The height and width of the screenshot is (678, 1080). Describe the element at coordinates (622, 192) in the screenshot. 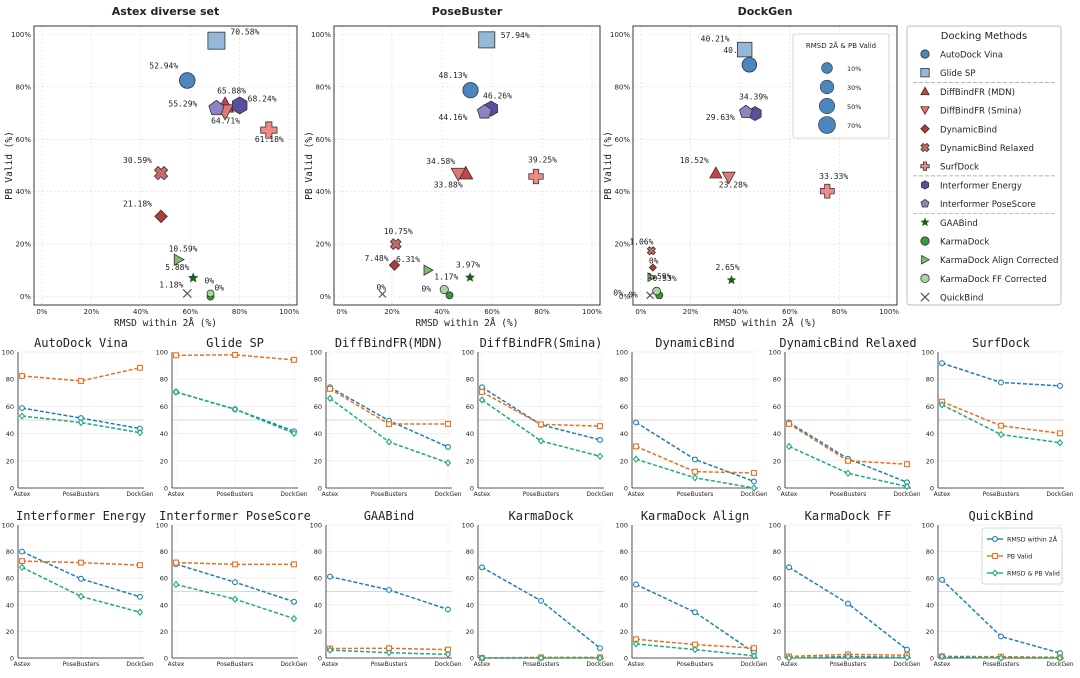

I see `y-tick-label: 40%` at that location.